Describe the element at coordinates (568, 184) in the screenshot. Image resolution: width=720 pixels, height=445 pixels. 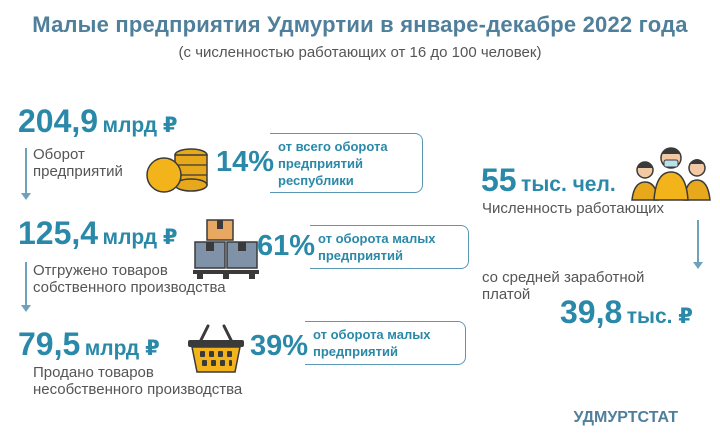
I see `employees-unit: тыс. чел.` at that location.